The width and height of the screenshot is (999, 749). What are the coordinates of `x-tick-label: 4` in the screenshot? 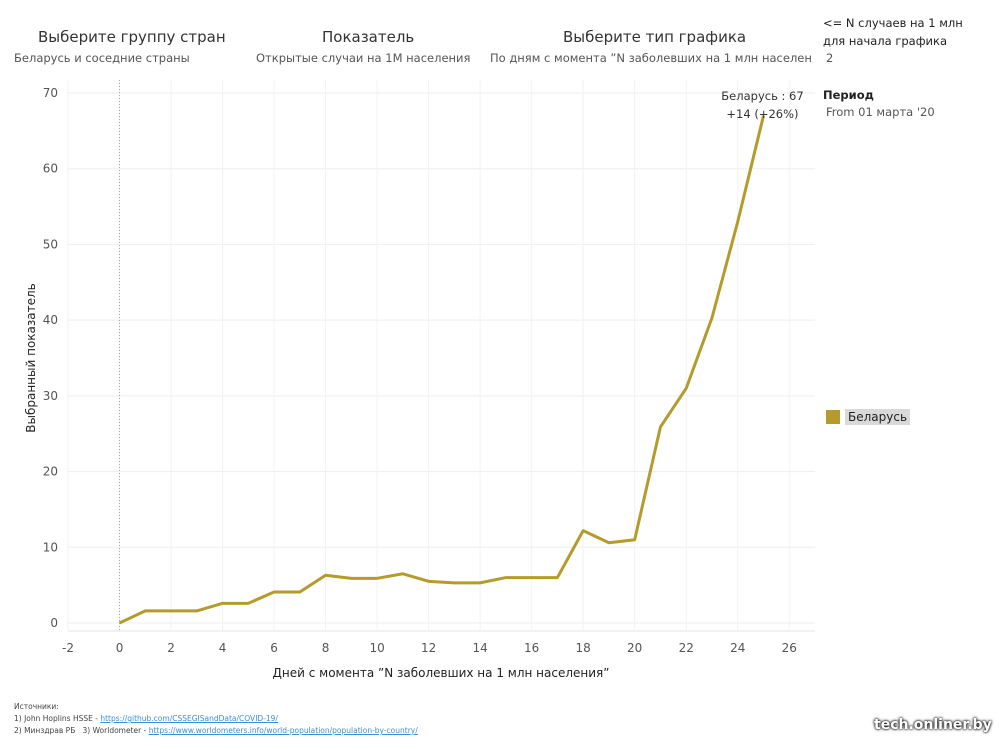 It's located at (223, 648).